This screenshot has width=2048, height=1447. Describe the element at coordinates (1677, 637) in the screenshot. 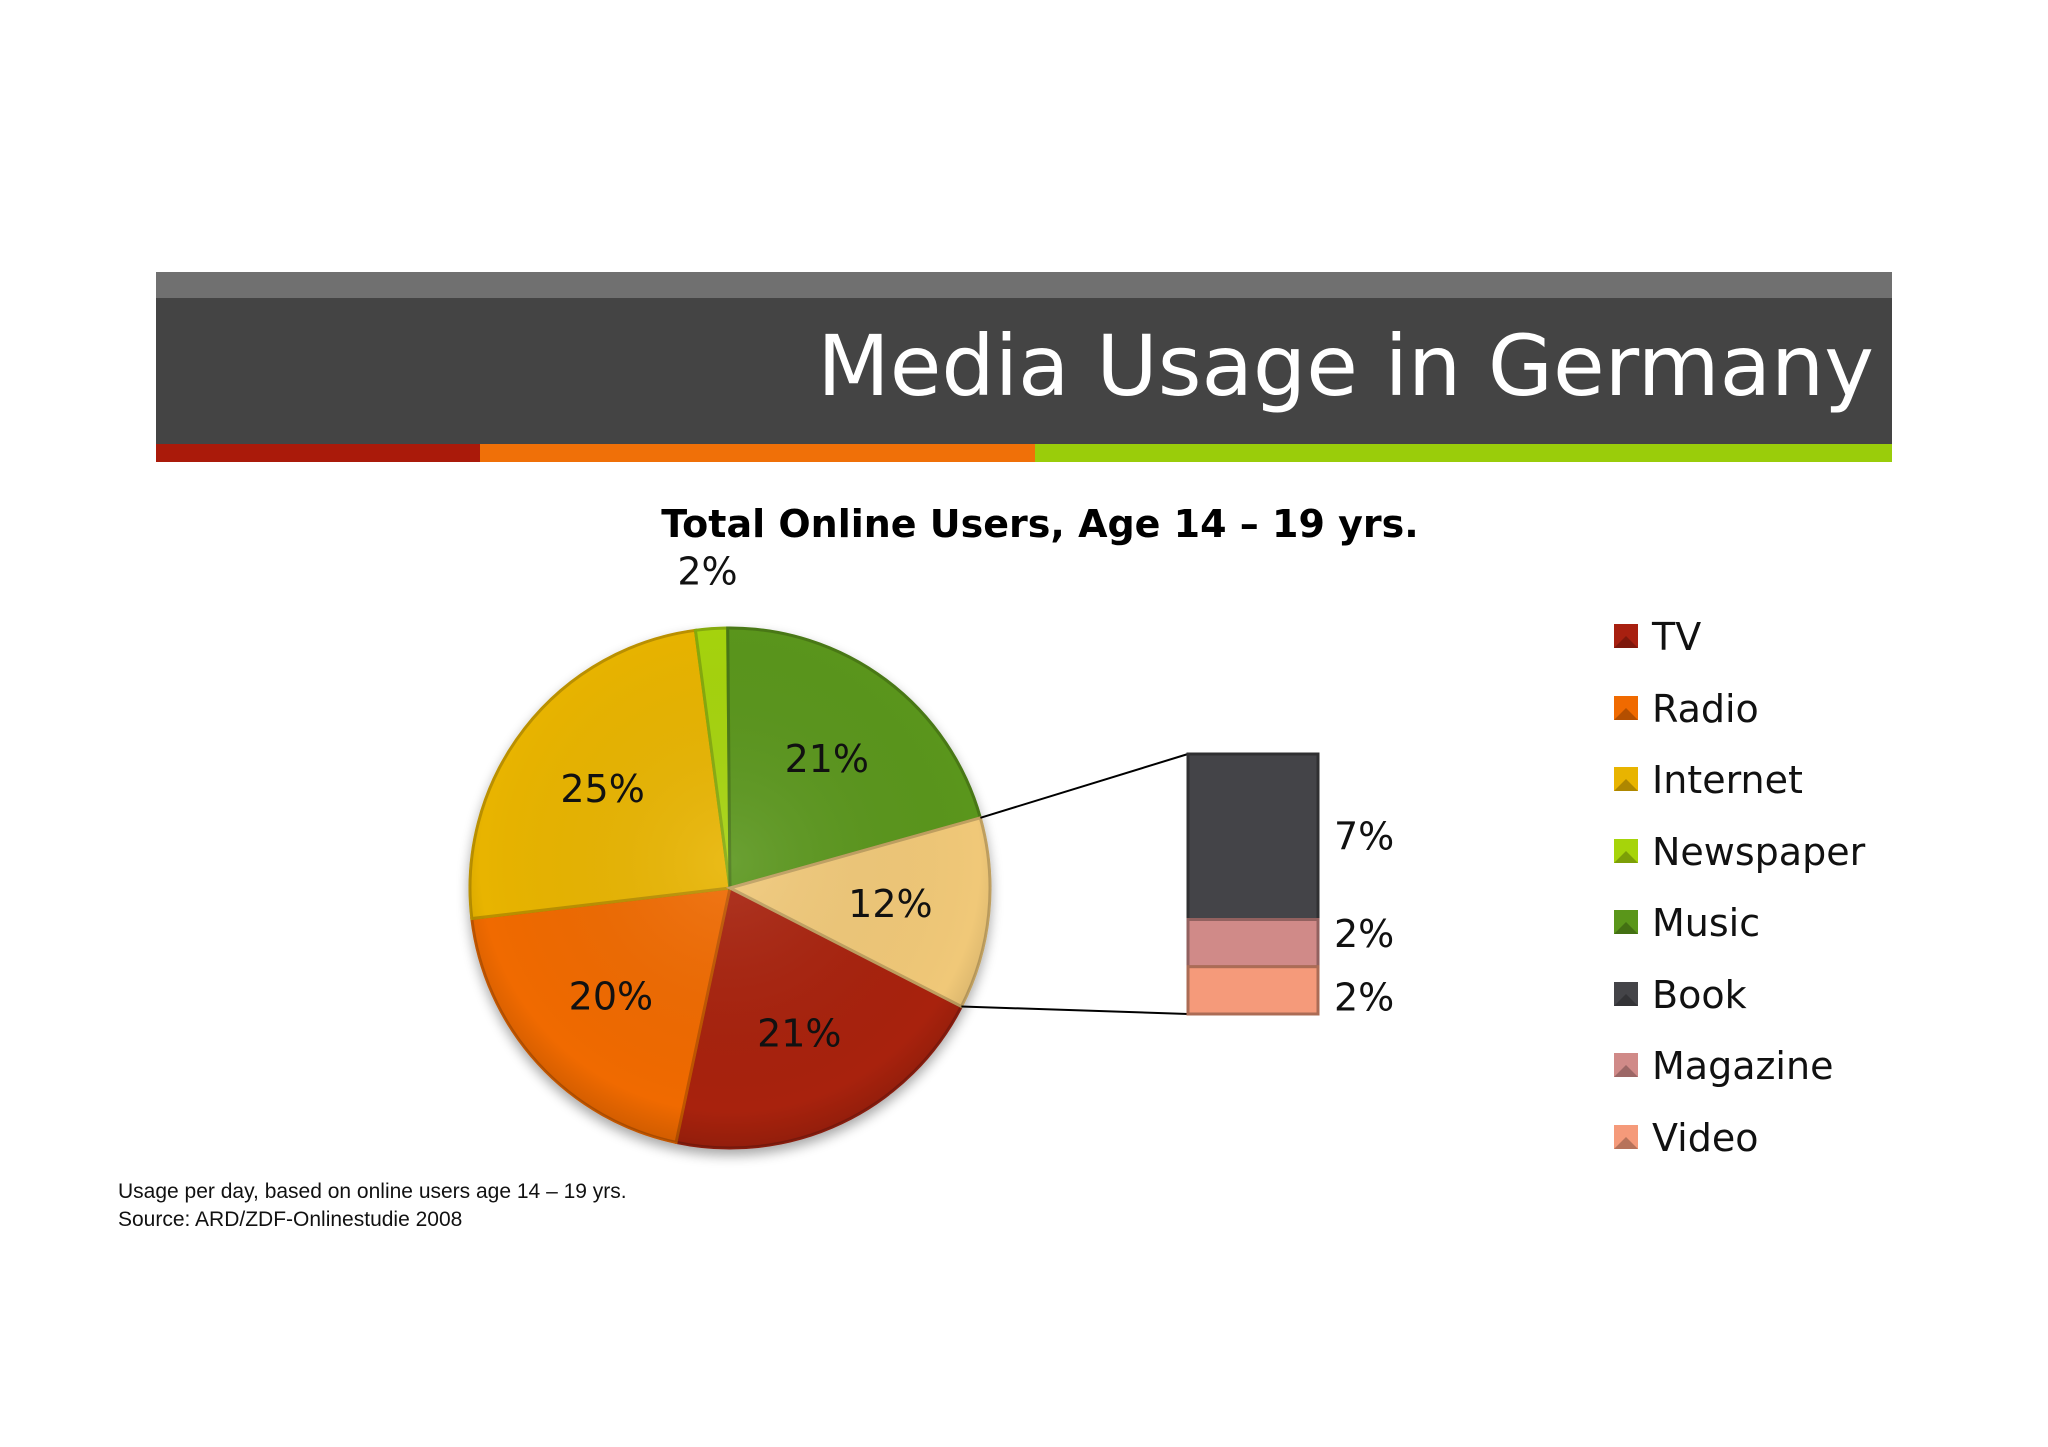

I see `legend-label-tv: TV` at that location.